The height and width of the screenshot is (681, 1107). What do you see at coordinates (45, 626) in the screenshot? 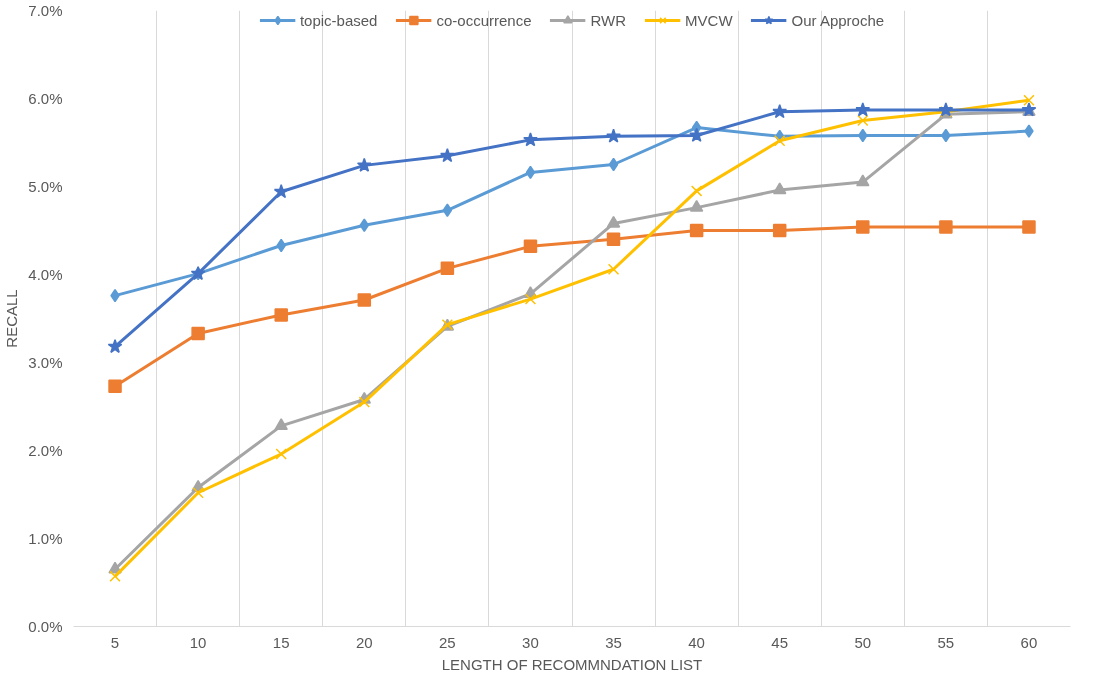
I see `y-tick-label: 0.0%` at bounding box center [45, 626].